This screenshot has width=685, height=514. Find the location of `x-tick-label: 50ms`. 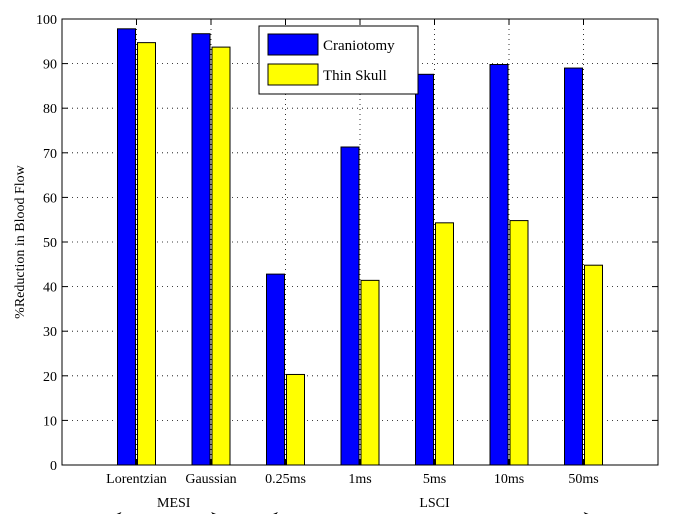

x-tick-label: 50ms is located at coordinates (583, 479).